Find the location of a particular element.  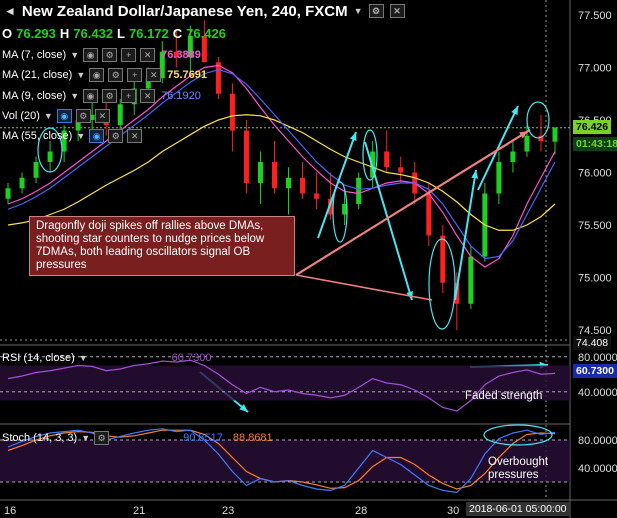

countdown-tag: 01:43:18 is located at coordinates (595, 144).